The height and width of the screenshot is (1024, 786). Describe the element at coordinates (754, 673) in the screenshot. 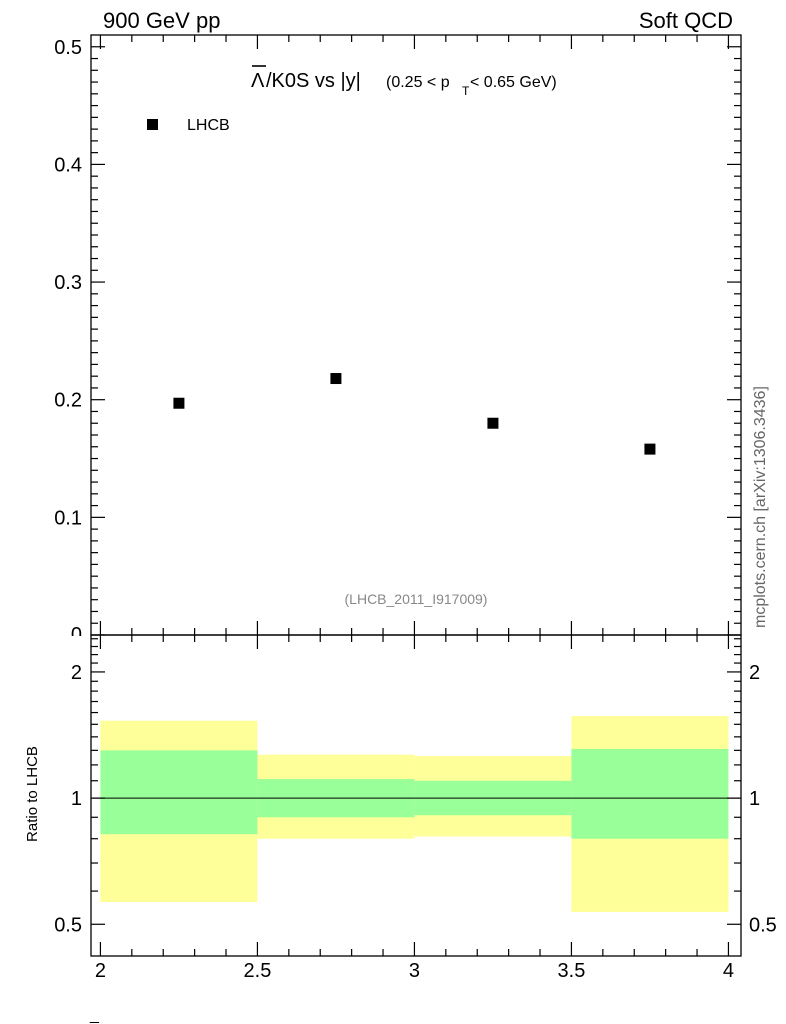

I see `ratio-ytick-label-right: 2` at that location.